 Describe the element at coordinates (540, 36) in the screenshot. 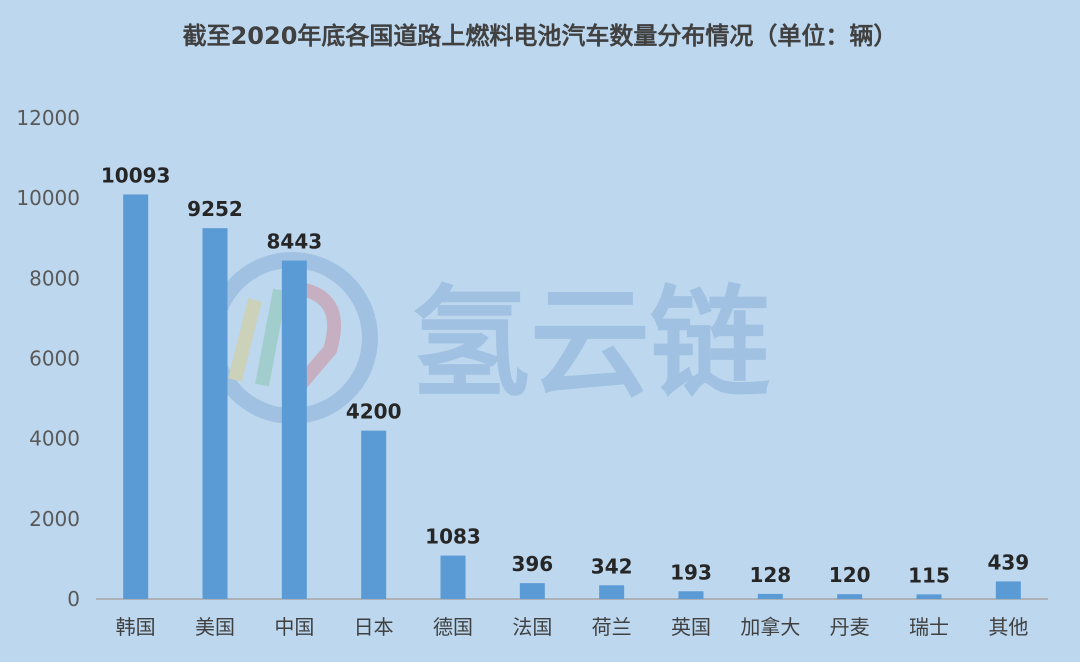

I see `chart-title: 截至2020年底各国道路上燃料电池汽车数量分布情况（单位：辆）` at that location.